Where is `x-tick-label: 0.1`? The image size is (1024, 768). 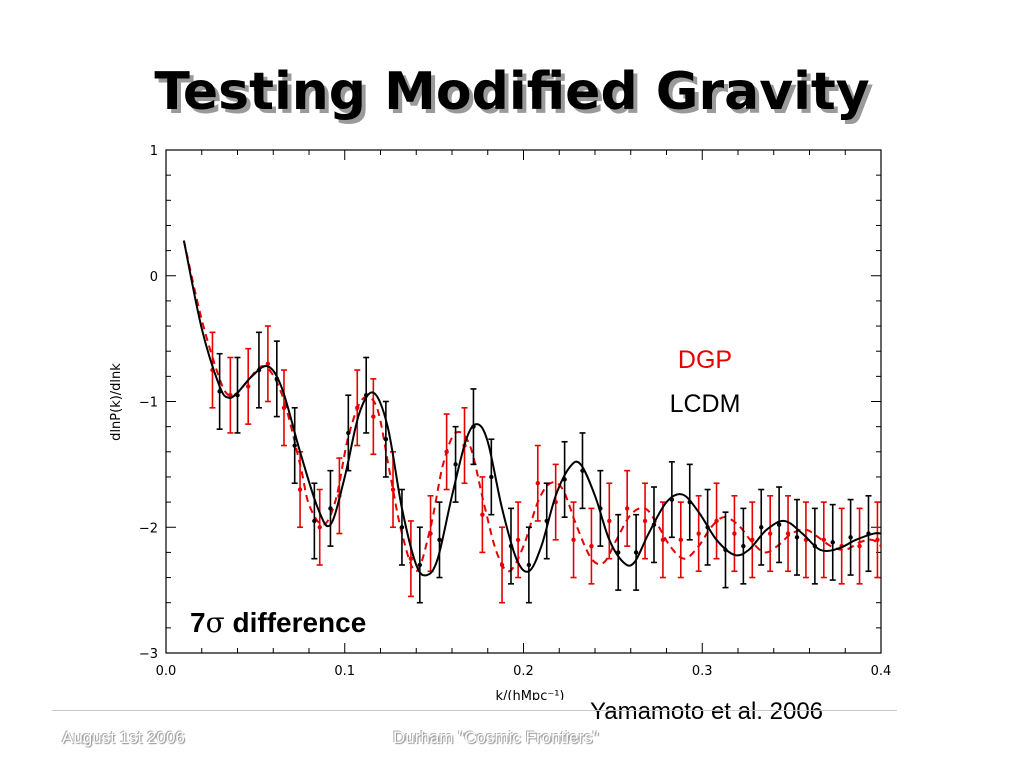
x-tick-label: 0.1 is located at coordinates (344, 671).